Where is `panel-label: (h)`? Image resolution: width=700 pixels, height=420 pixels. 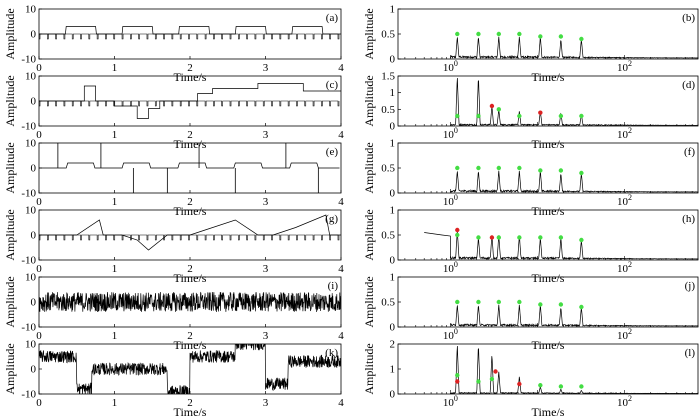 panel-label: (h) is located at coordinates (688, 219).